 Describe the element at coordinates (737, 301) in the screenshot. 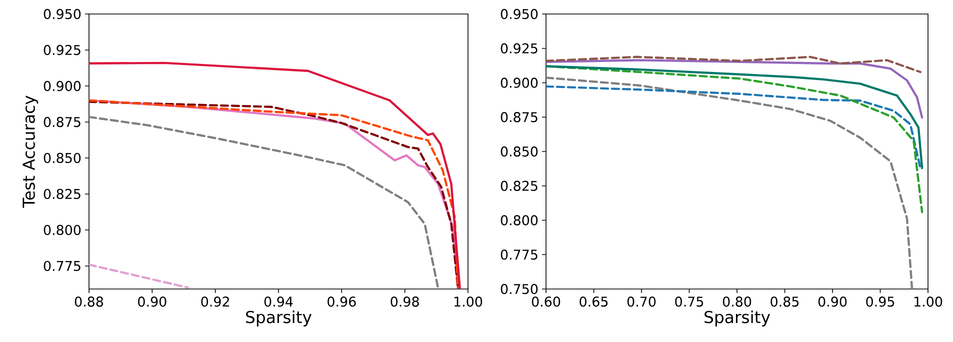

I see `x-tick-label: 0.80` at that location.